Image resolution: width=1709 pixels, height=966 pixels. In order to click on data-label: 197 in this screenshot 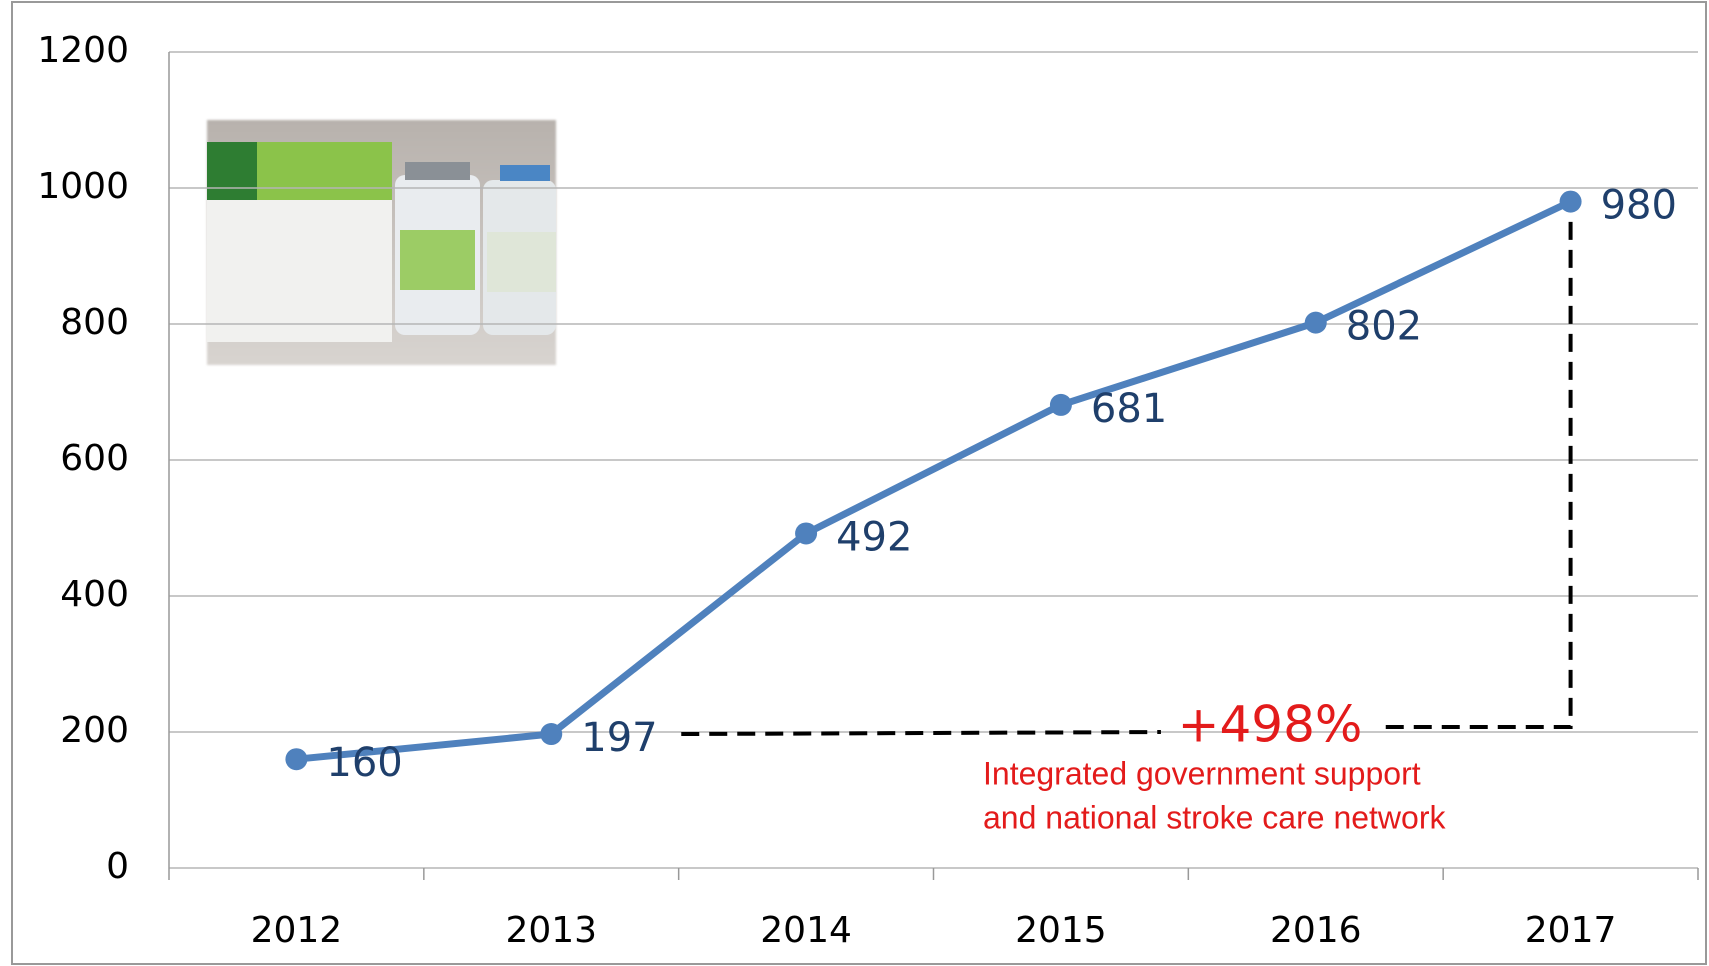, I will do `click(619, 738)`.